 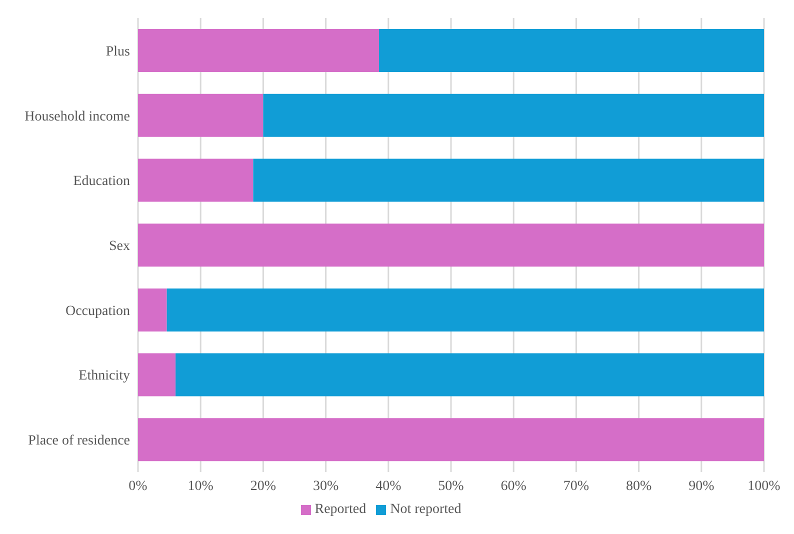 What do you see at coordinates (138, 486) in the screenshot?
I see `x-tick-label: 0%` at bounding box center [138, 486].